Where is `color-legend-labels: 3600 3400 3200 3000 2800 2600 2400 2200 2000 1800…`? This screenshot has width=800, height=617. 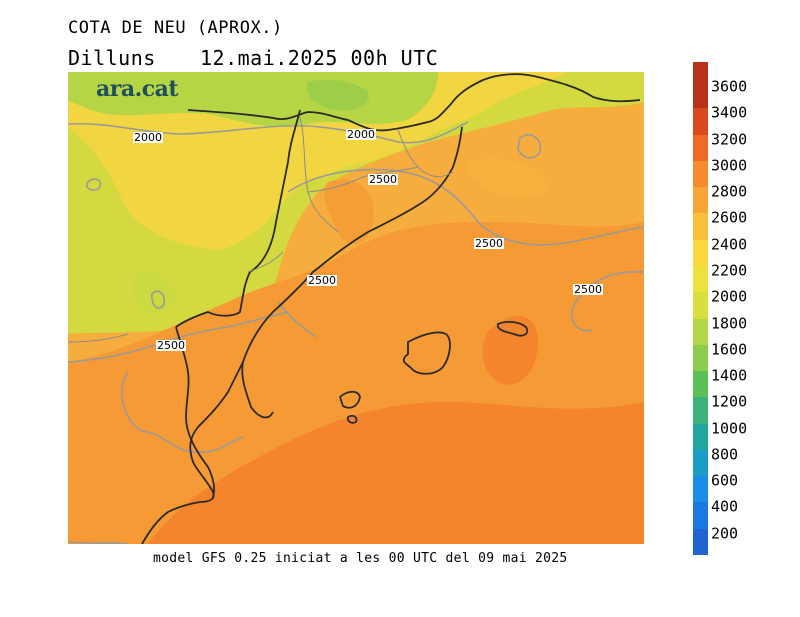
color-legend-labels: 3600 3400 3200 3000 2800 2600 2400 2200 2000 1800… is located at coordinates (751, 308).